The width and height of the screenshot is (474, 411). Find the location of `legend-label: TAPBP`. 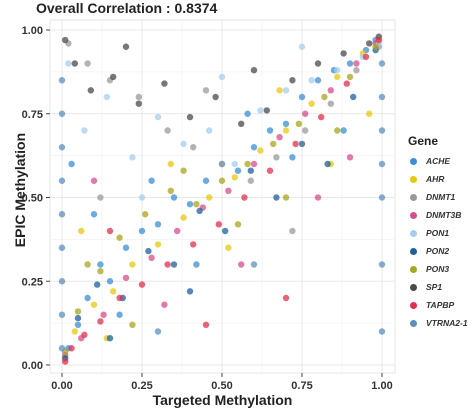

legend-label: TAPBP is located at coordinates (440, 305).